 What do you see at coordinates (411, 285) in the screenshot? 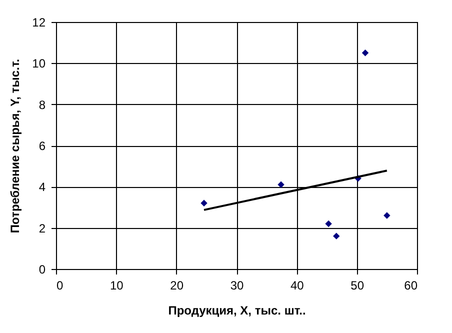
I see `x-tick-label: 60` at bounding box center [411, 285].